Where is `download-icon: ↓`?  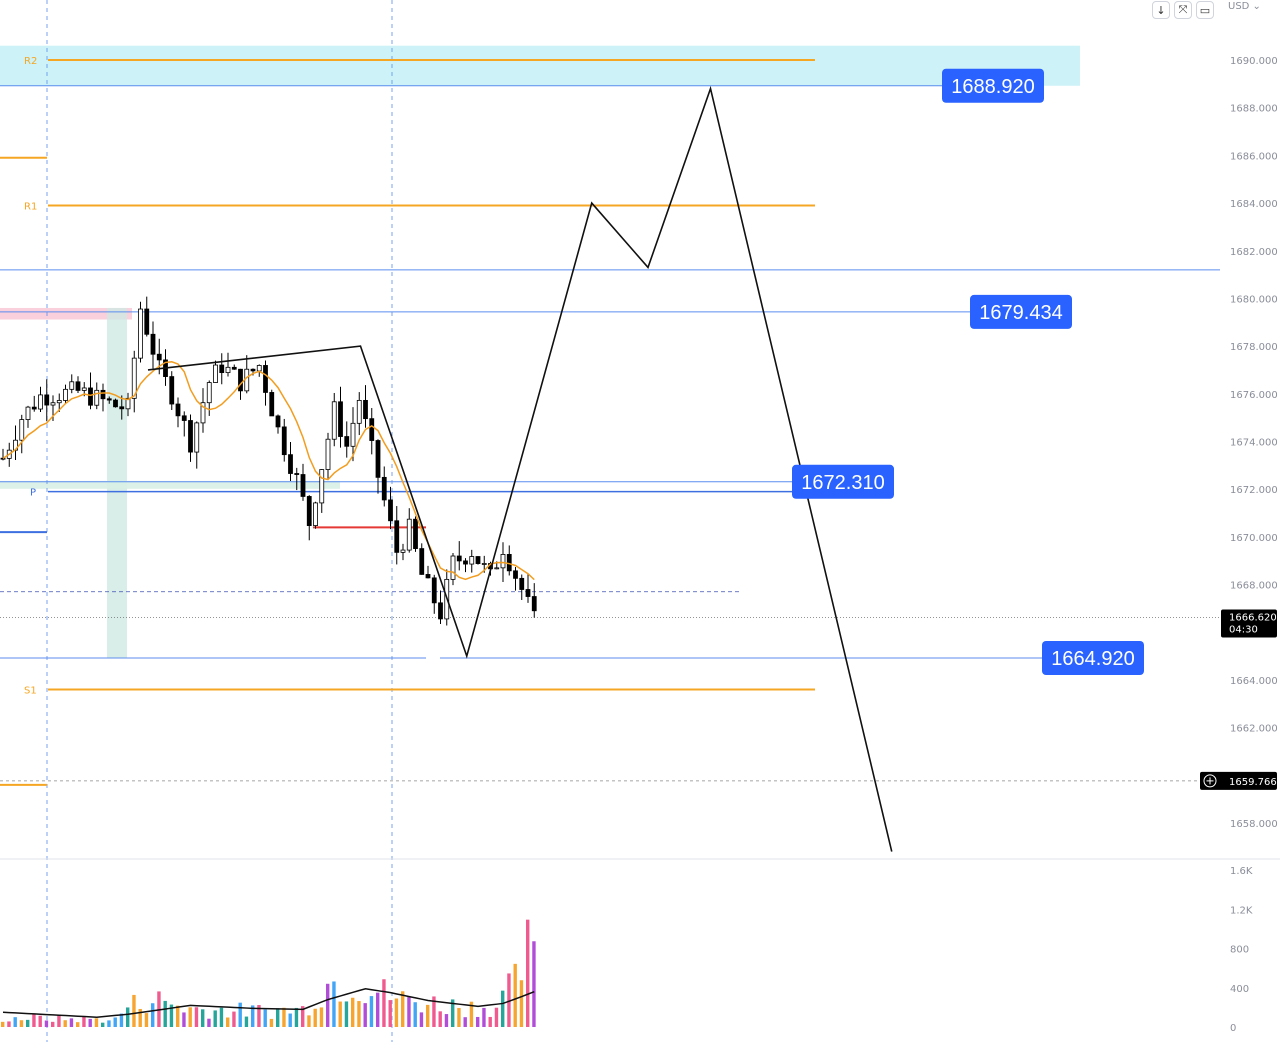 download-icon: ↓ is located at coordinates (1161, 10).